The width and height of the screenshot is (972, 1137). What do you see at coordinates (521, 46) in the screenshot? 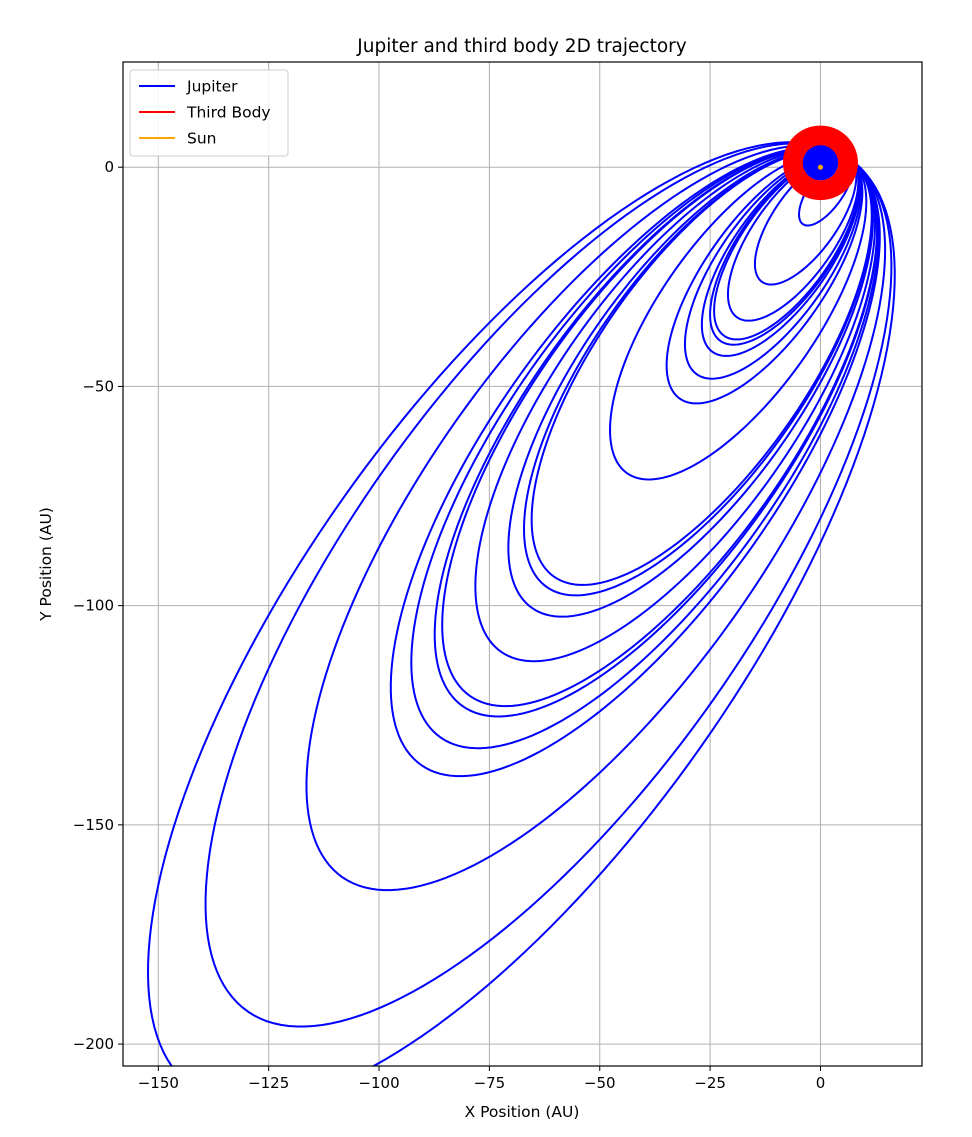
I see `chart-title: Jupiter and third body 2D trajectory` at bounding box center [521, 46].